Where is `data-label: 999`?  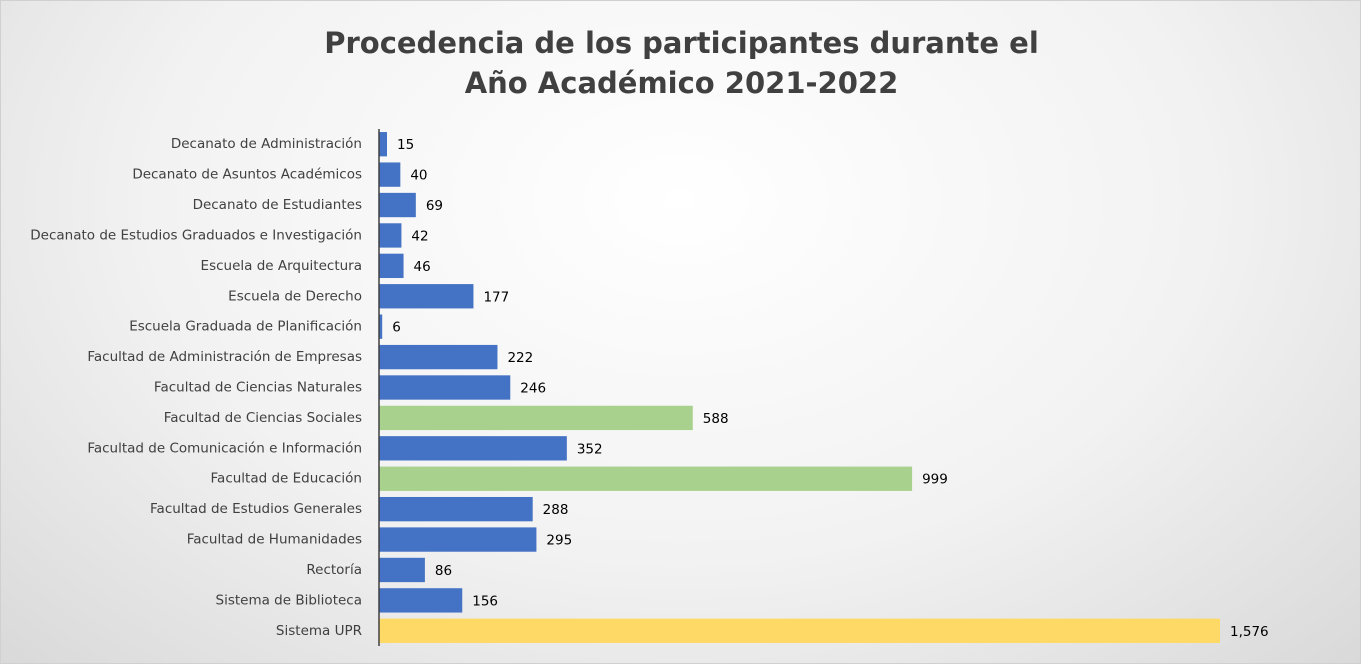 data-label: 999 is located at coordinates (935, 480).